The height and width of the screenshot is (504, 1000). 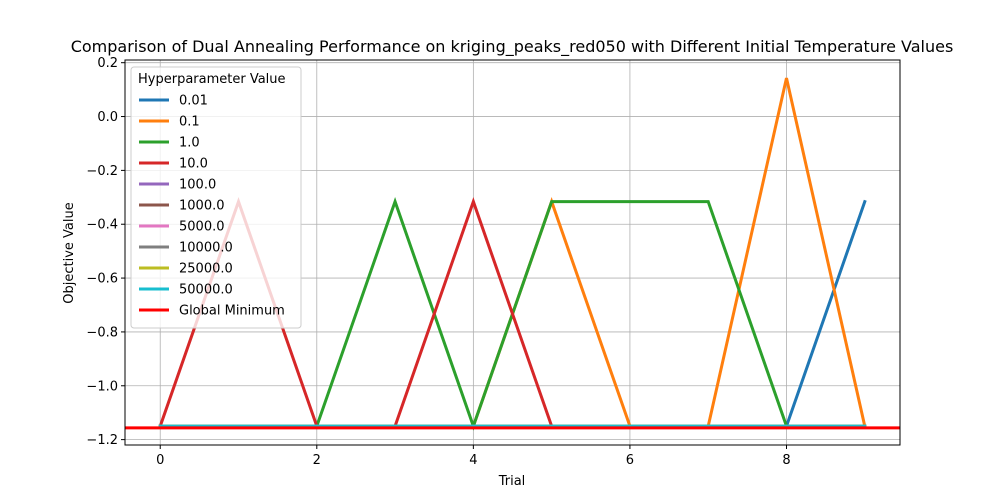 I want to click on y-tick-label-7: 0.2, so click(x=107, y=63).